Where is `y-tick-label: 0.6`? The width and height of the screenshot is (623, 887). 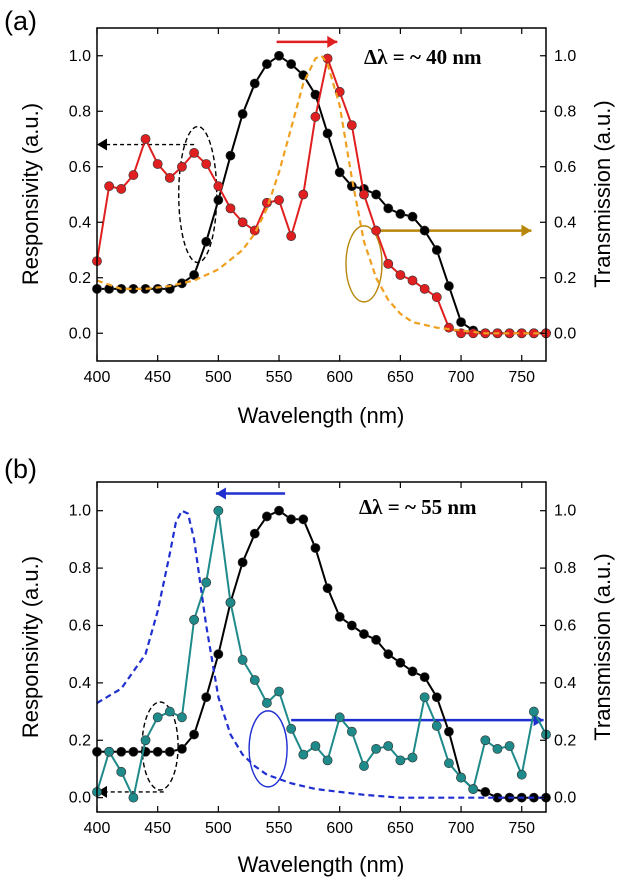 y-tick-label: 0.6 is located at coordinates (80, 167).